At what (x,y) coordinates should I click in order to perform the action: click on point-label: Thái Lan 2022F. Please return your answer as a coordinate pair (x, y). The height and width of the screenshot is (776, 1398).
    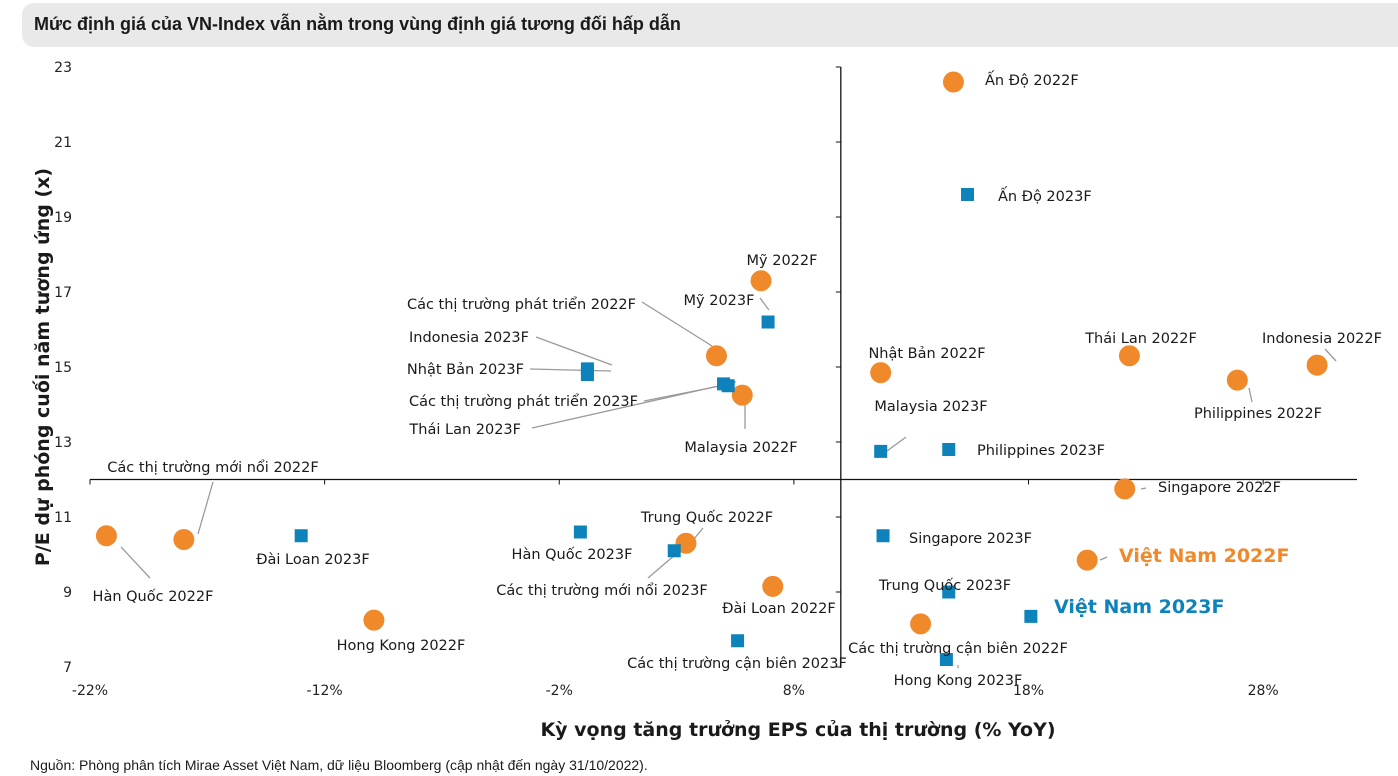
    Looking at the image, I should click on (1140, 339).